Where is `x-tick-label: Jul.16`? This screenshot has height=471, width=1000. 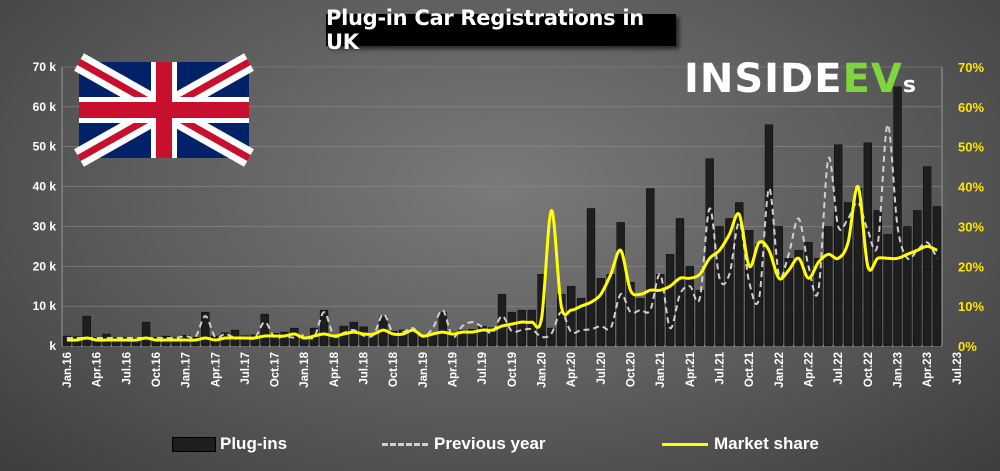
x-tick-label: Jul.16 is located at coordinates (127, 368).